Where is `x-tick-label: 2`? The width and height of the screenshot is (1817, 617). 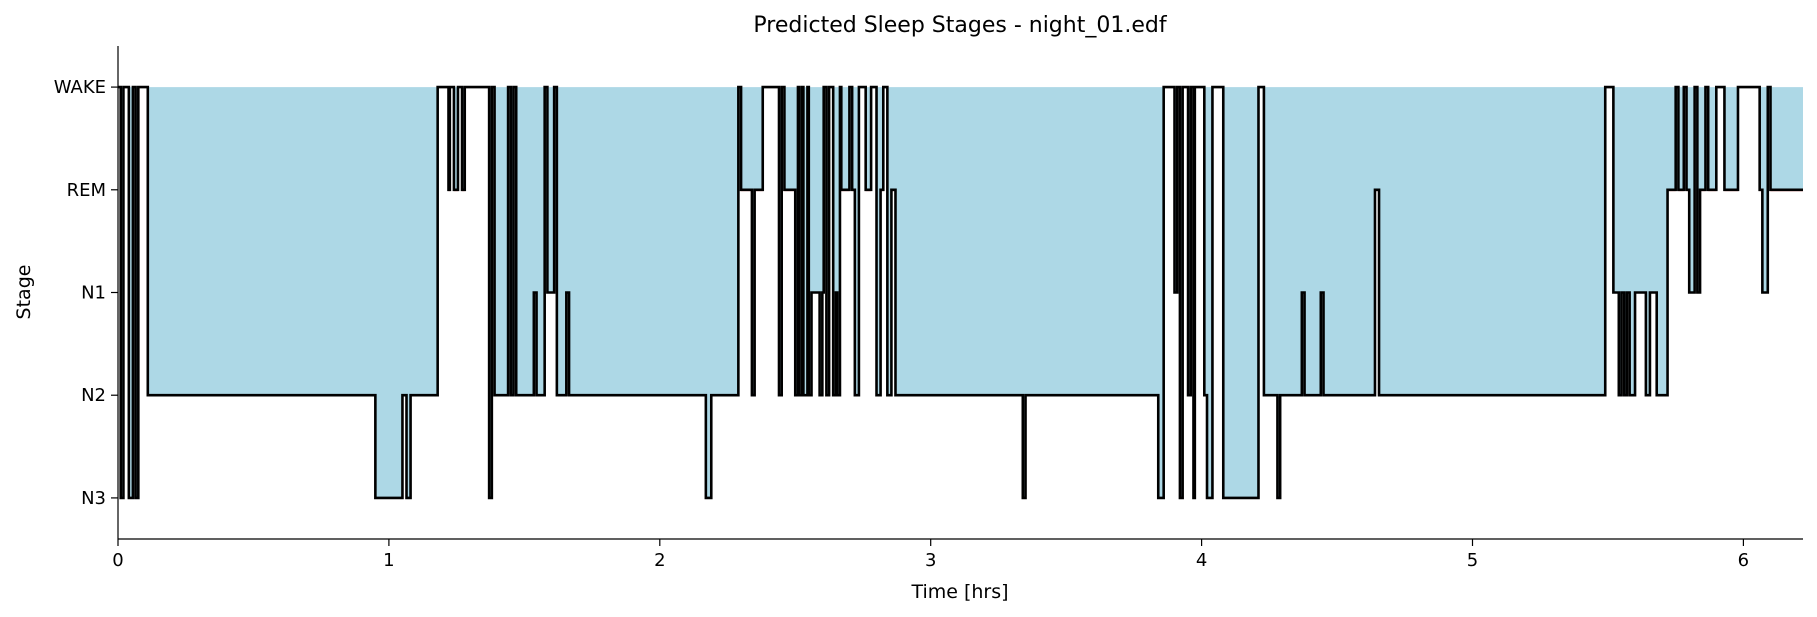 x-tick-label: 2 is located at coordinates (659, 560).